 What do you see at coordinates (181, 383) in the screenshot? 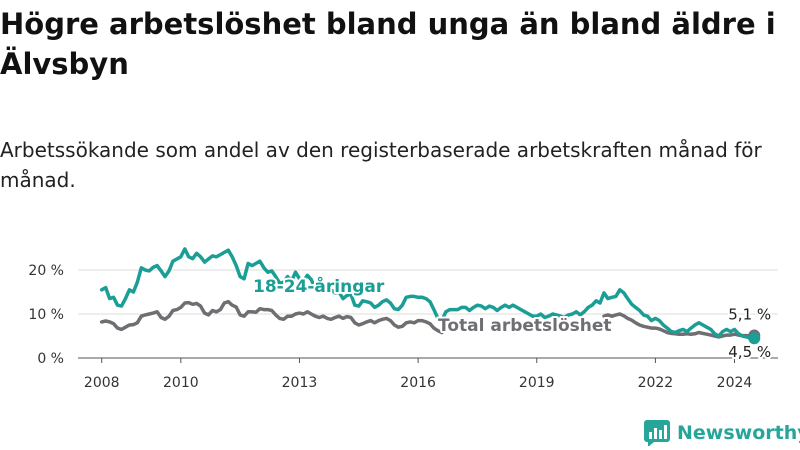
I see `x-tick-label: 2010` at bounding box center [181, 383].